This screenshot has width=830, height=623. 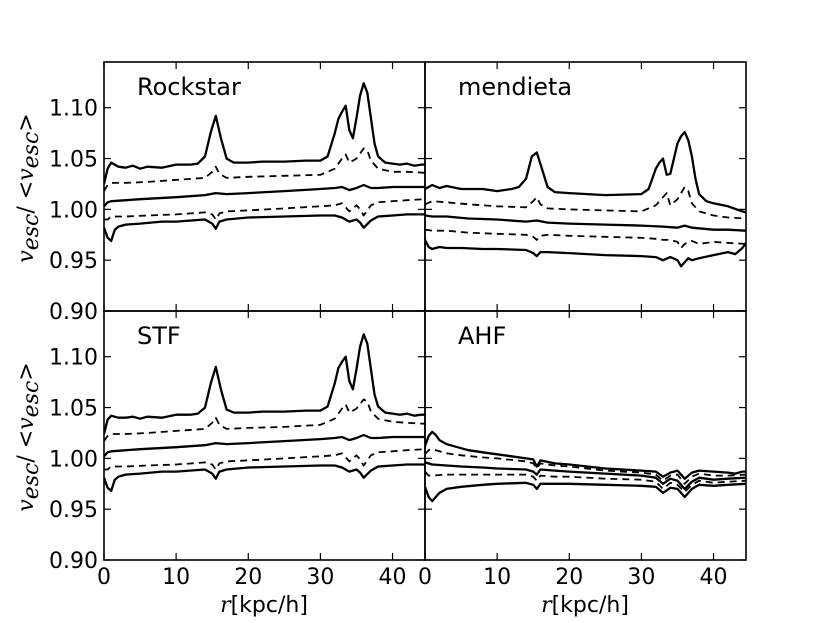 I want to click on x-axis-title-left: r[kpc/h], so click(x=264, y=605).